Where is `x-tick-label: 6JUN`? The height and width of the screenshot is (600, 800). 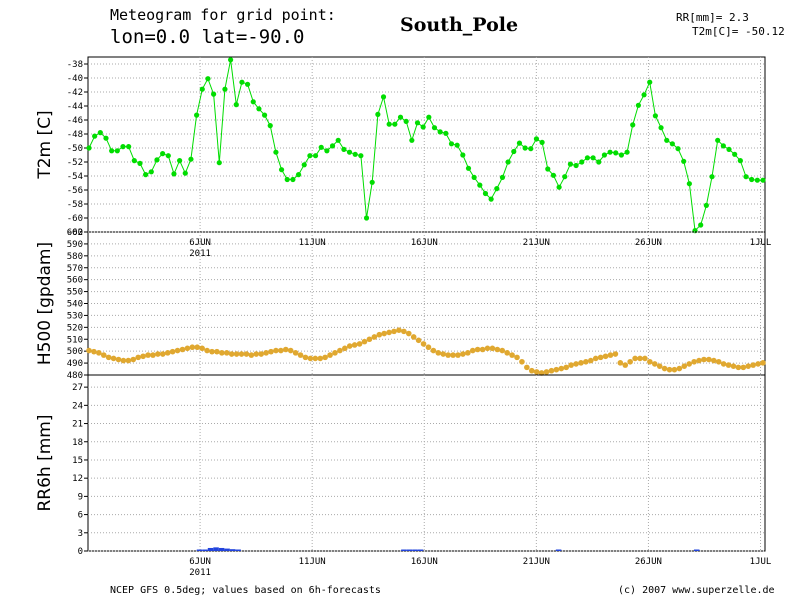 x-tick-label: 6JUN is located at coordinates (200, 243).